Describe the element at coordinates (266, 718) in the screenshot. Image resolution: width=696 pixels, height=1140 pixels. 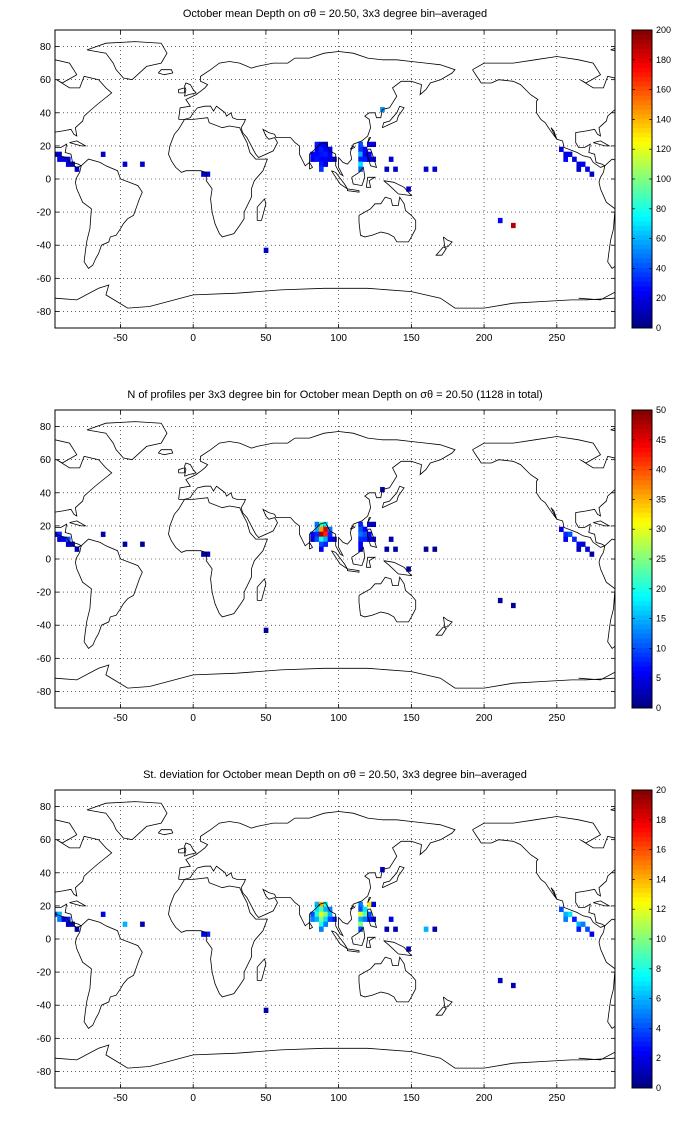
I see `x-tick-label: 50` at that location.